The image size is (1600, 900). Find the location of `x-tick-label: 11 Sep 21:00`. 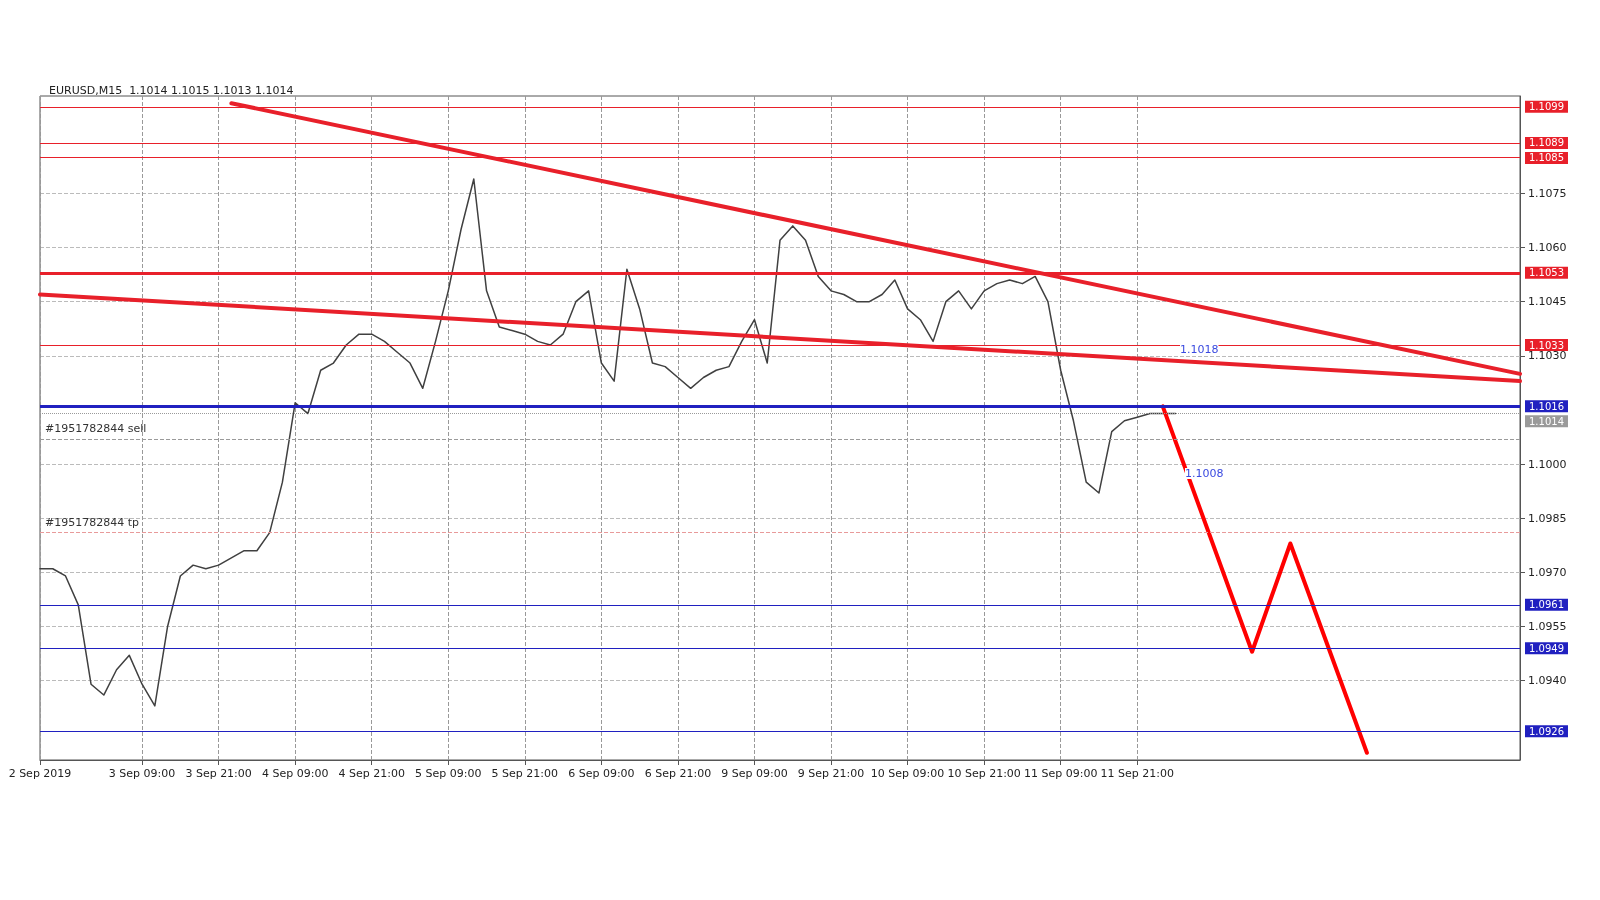

x-tick-label: 11 Sep 21:00 is located at coordinates (1137, 773).